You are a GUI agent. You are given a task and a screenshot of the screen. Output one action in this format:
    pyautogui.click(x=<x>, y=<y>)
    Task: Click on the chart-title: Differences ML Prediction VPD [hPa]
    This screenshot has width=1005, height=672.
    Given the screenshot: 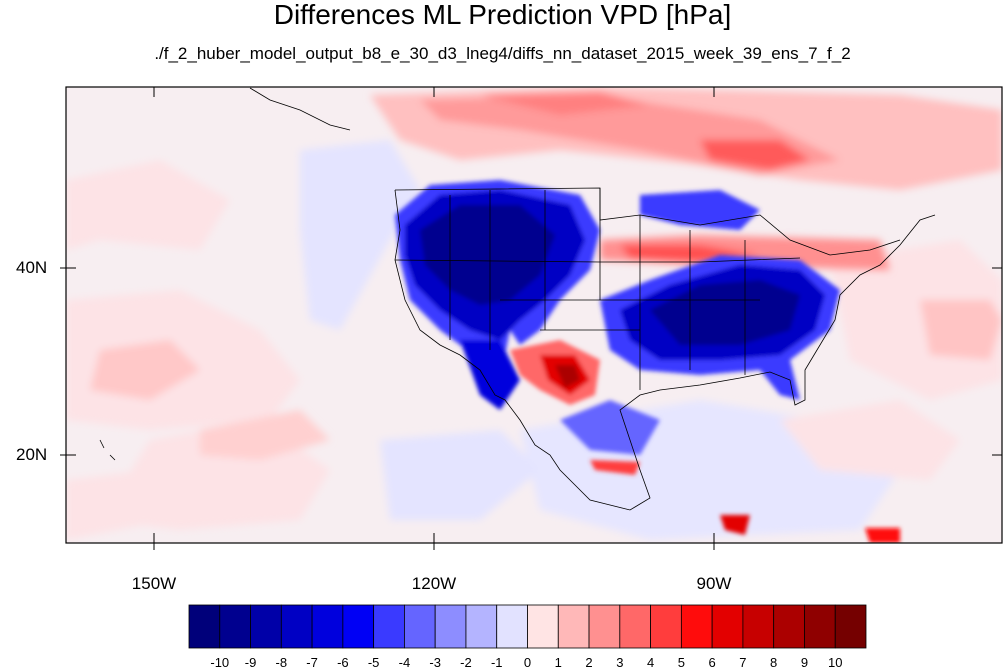 What is the action you would take?
    pyautogui.click(x=502, y=15)
    